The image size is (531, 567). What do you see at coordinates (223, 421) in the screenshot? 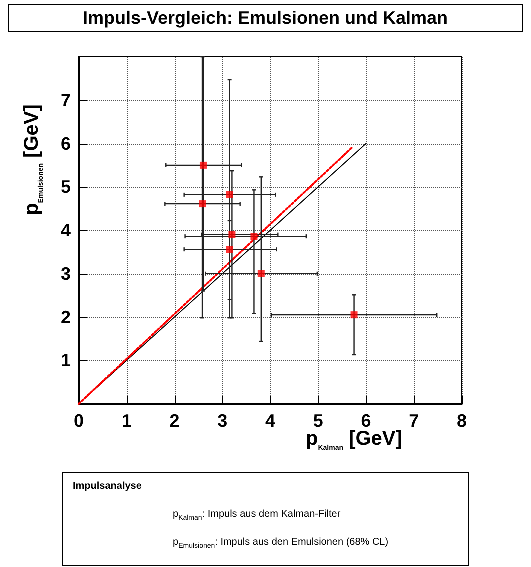
I see `x-tick-label: 3` at bounding box center [223, 421].